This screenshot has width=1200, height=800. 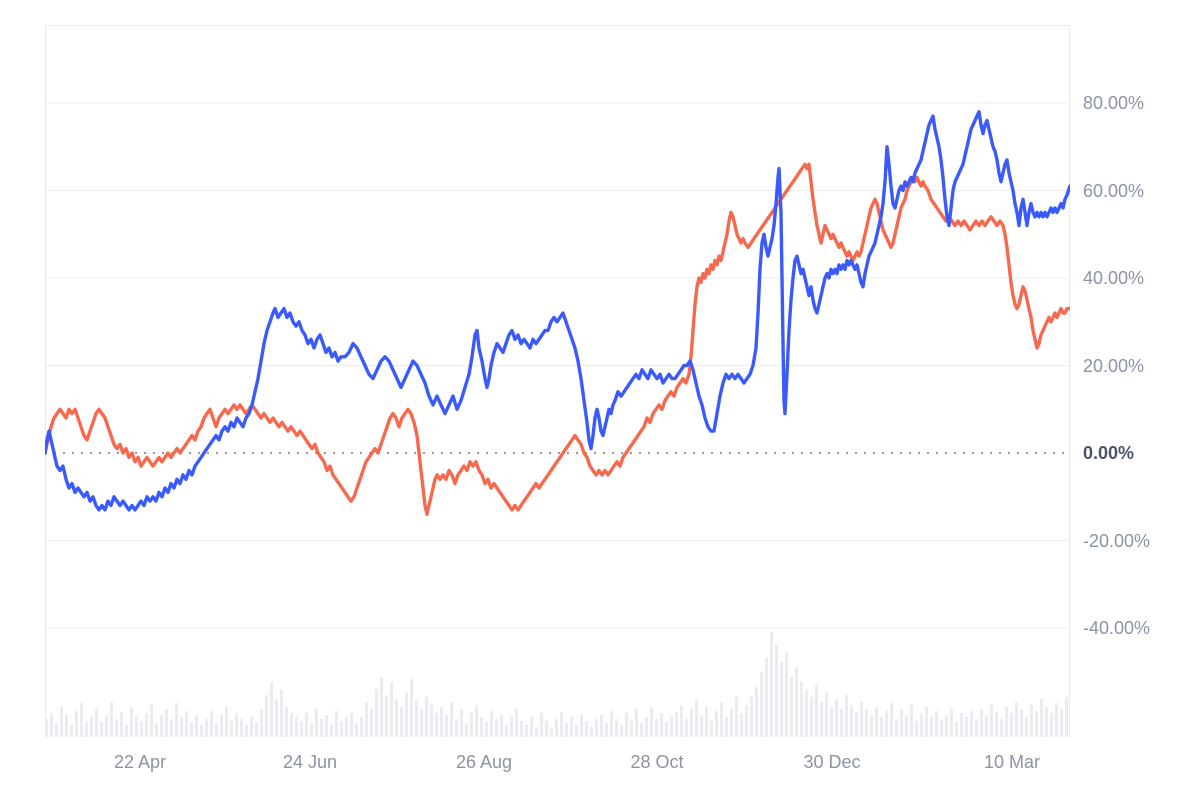 I want to click on y-tick-label: 0.00%, so click(x=1109, y=453).